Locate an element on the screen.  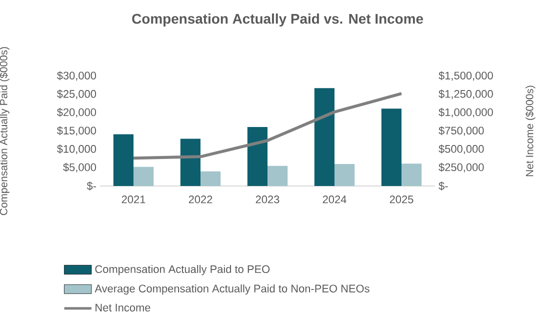
x-tick-label: 2024 is located at coordinates (334, 200).